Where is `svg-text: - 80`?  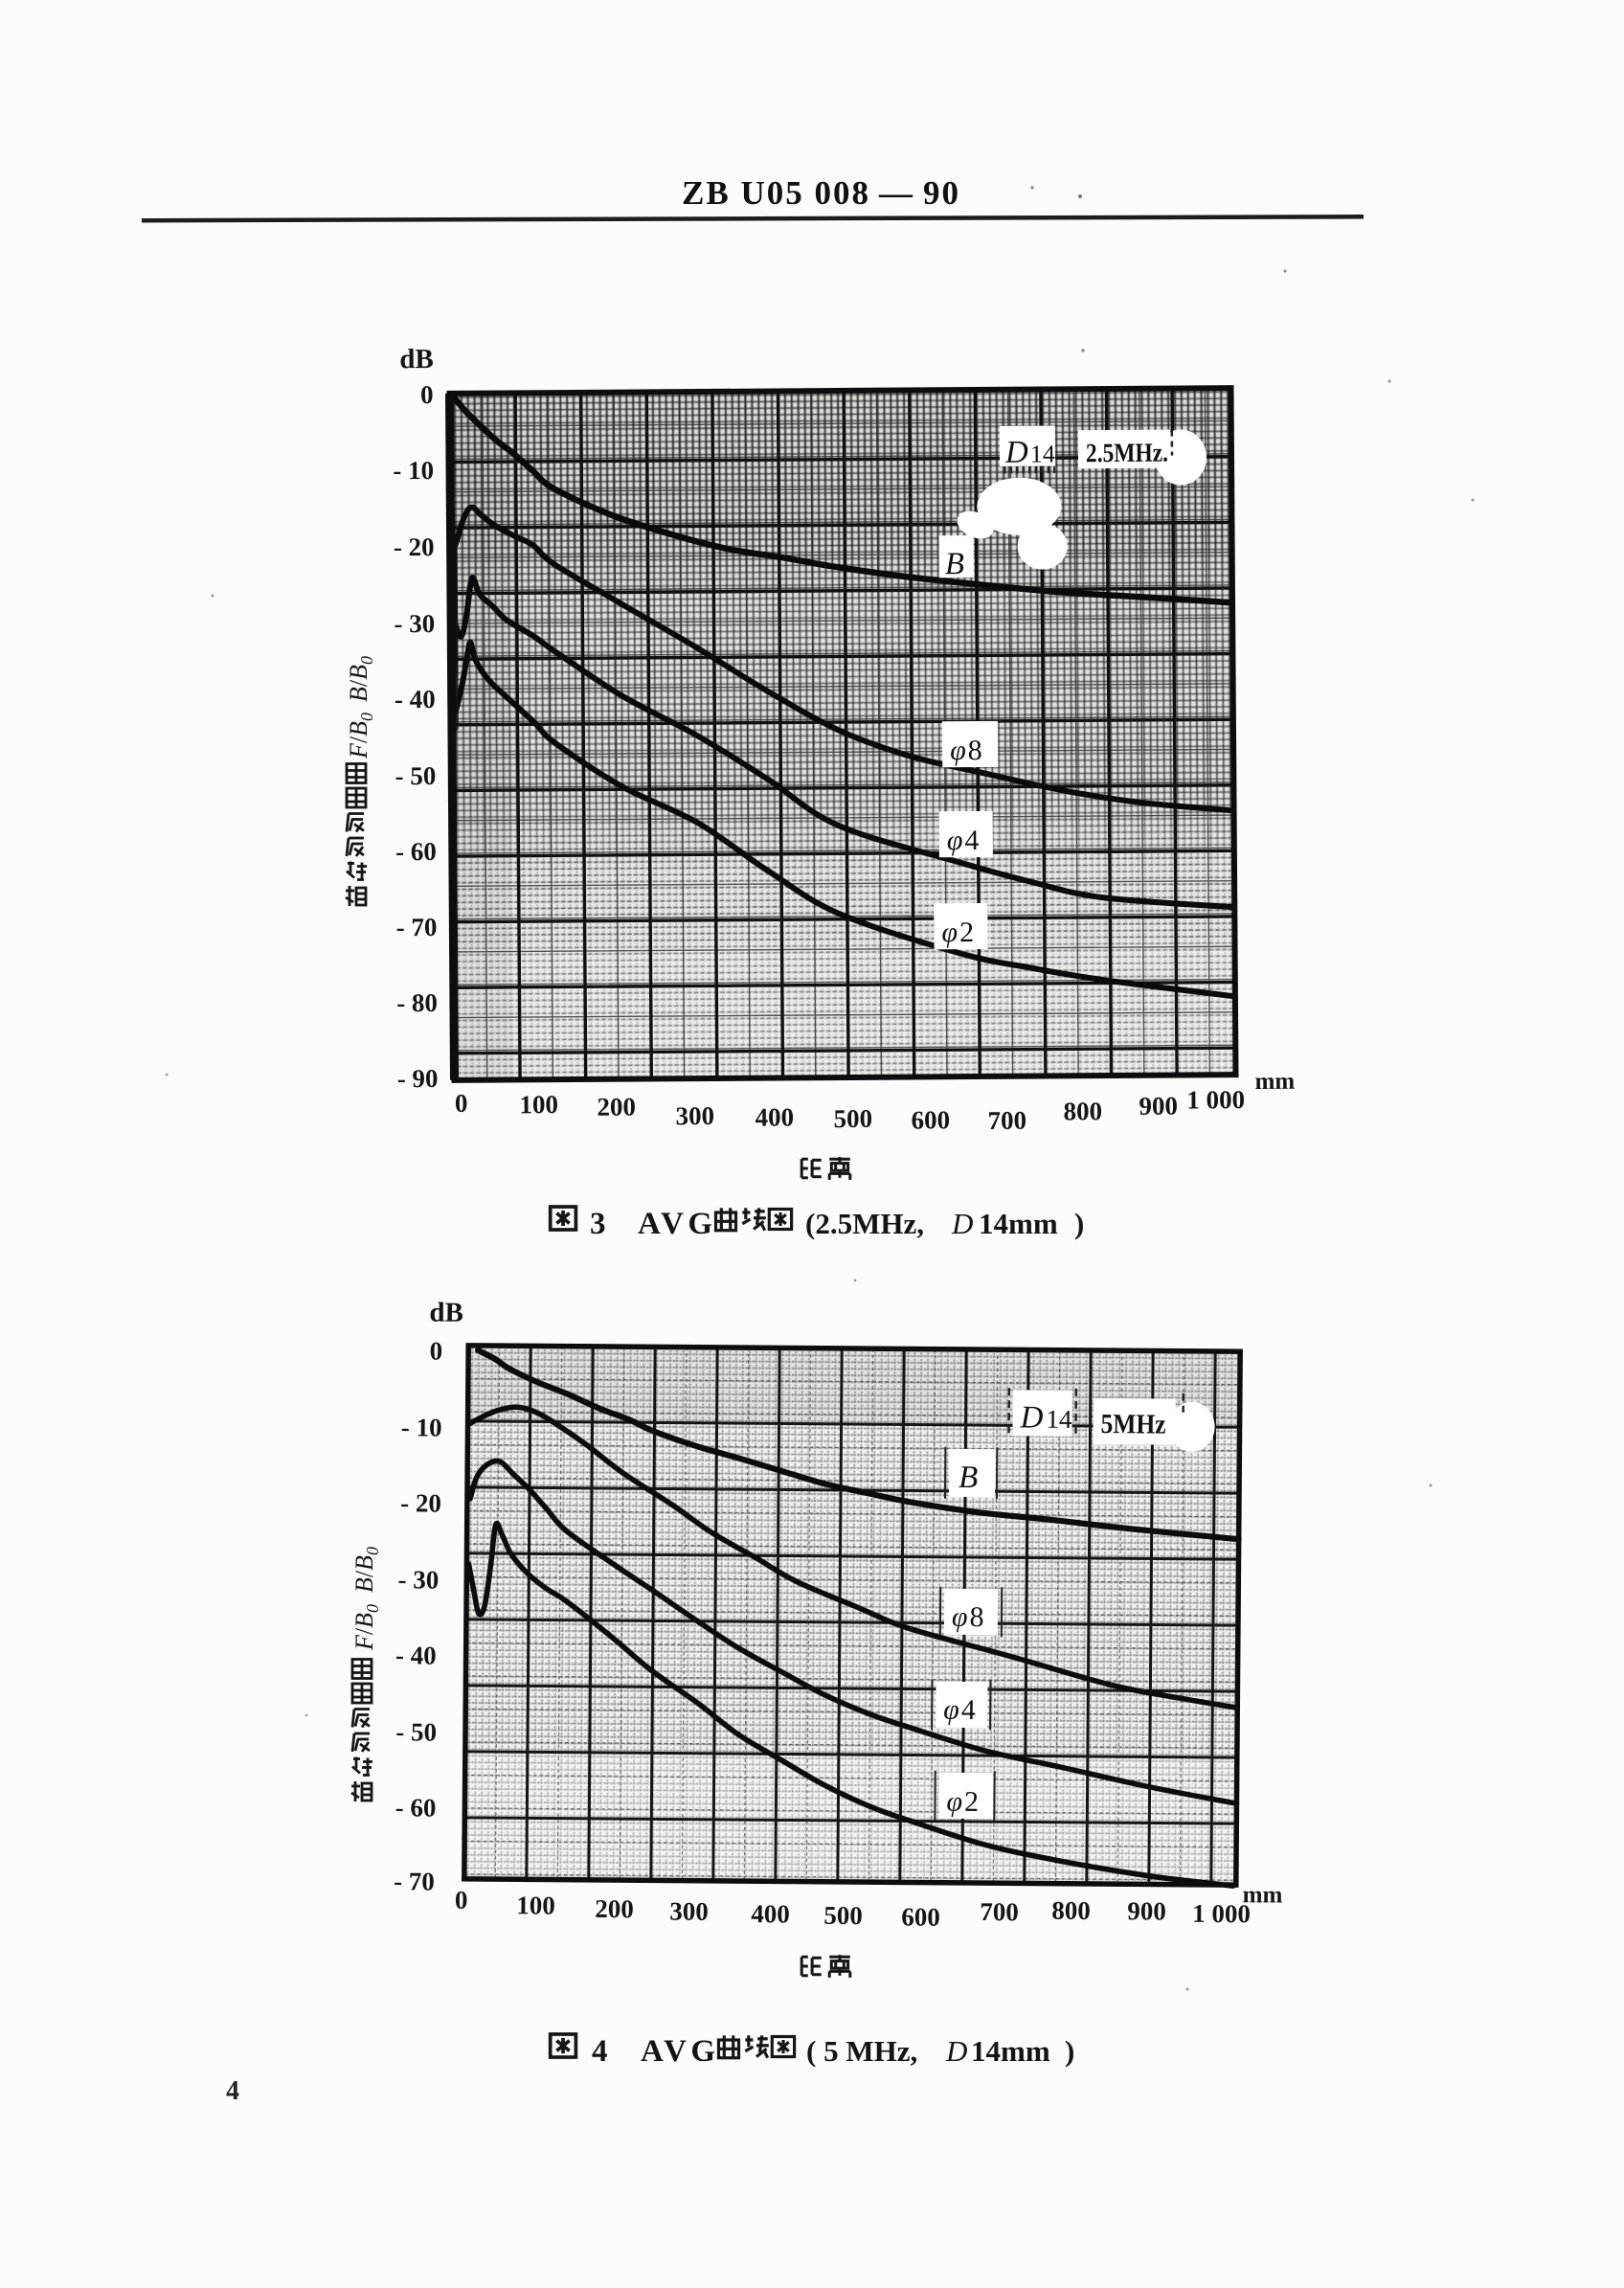 svg-text: - 80 is located at coordinates (417, 1002).